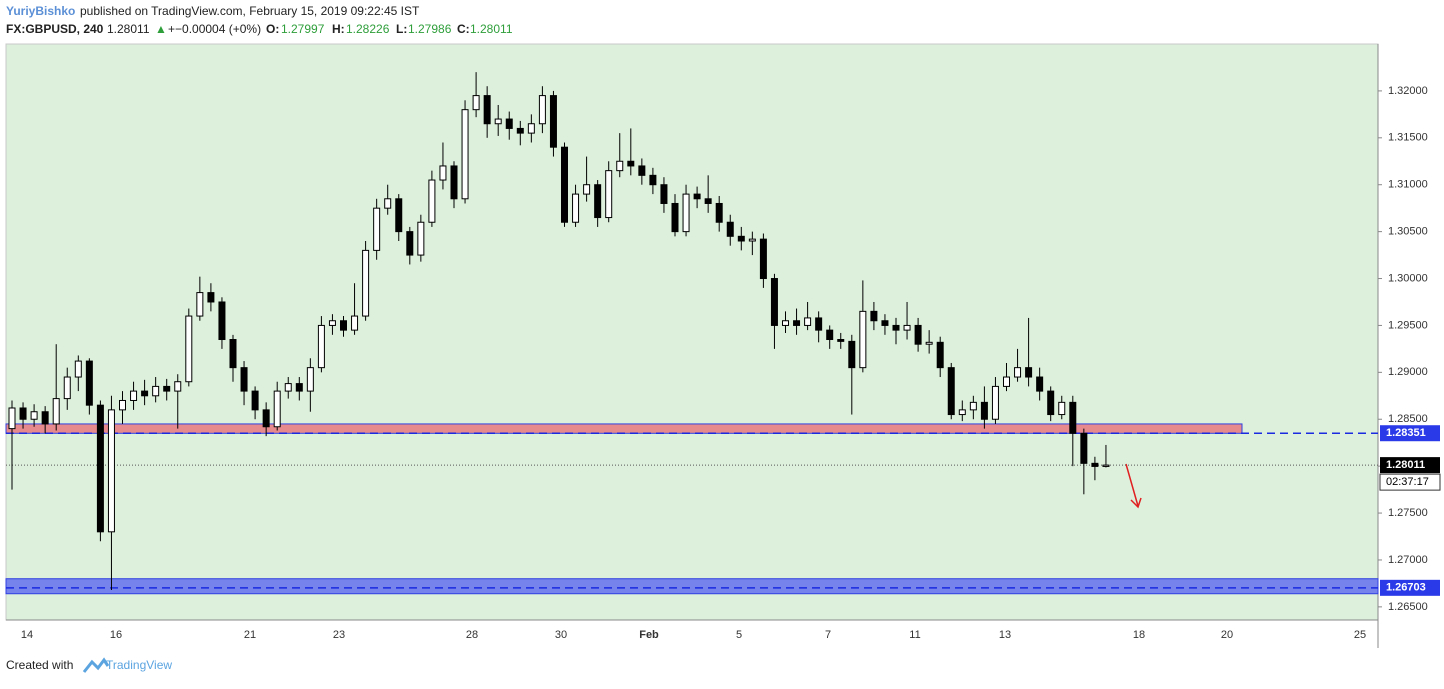 Image resolution: width=1444 pixels, height=689 pixels. I want to click on high-value: 1.28226, so click(368, 29).